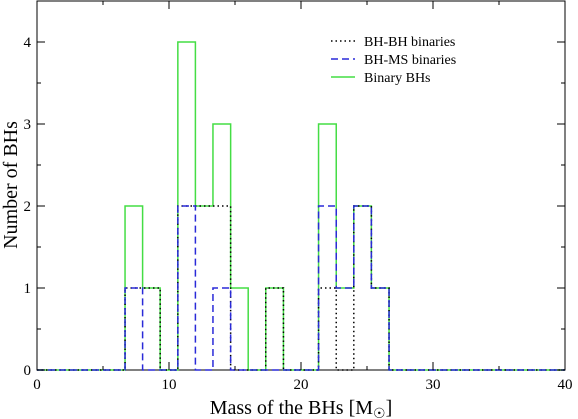 The width and height of the screenshot is (578, 419). Describe the element at coordinates (410, 60) in the screenshot. I see `legend-label-bh-ms: BH-MS binaries` at that location.